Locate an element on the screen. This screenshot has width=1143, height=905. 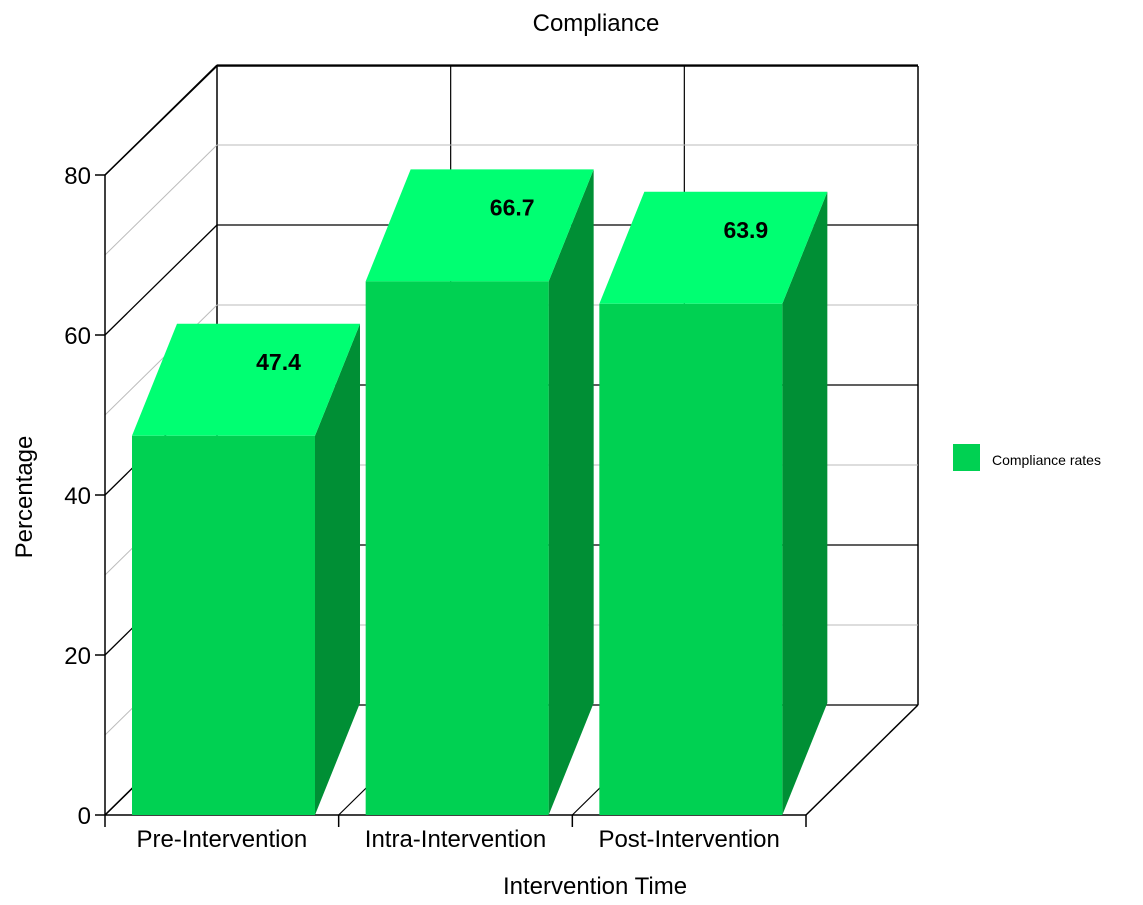
y-axis-title: Percentage is located at coordinates (24, 497).